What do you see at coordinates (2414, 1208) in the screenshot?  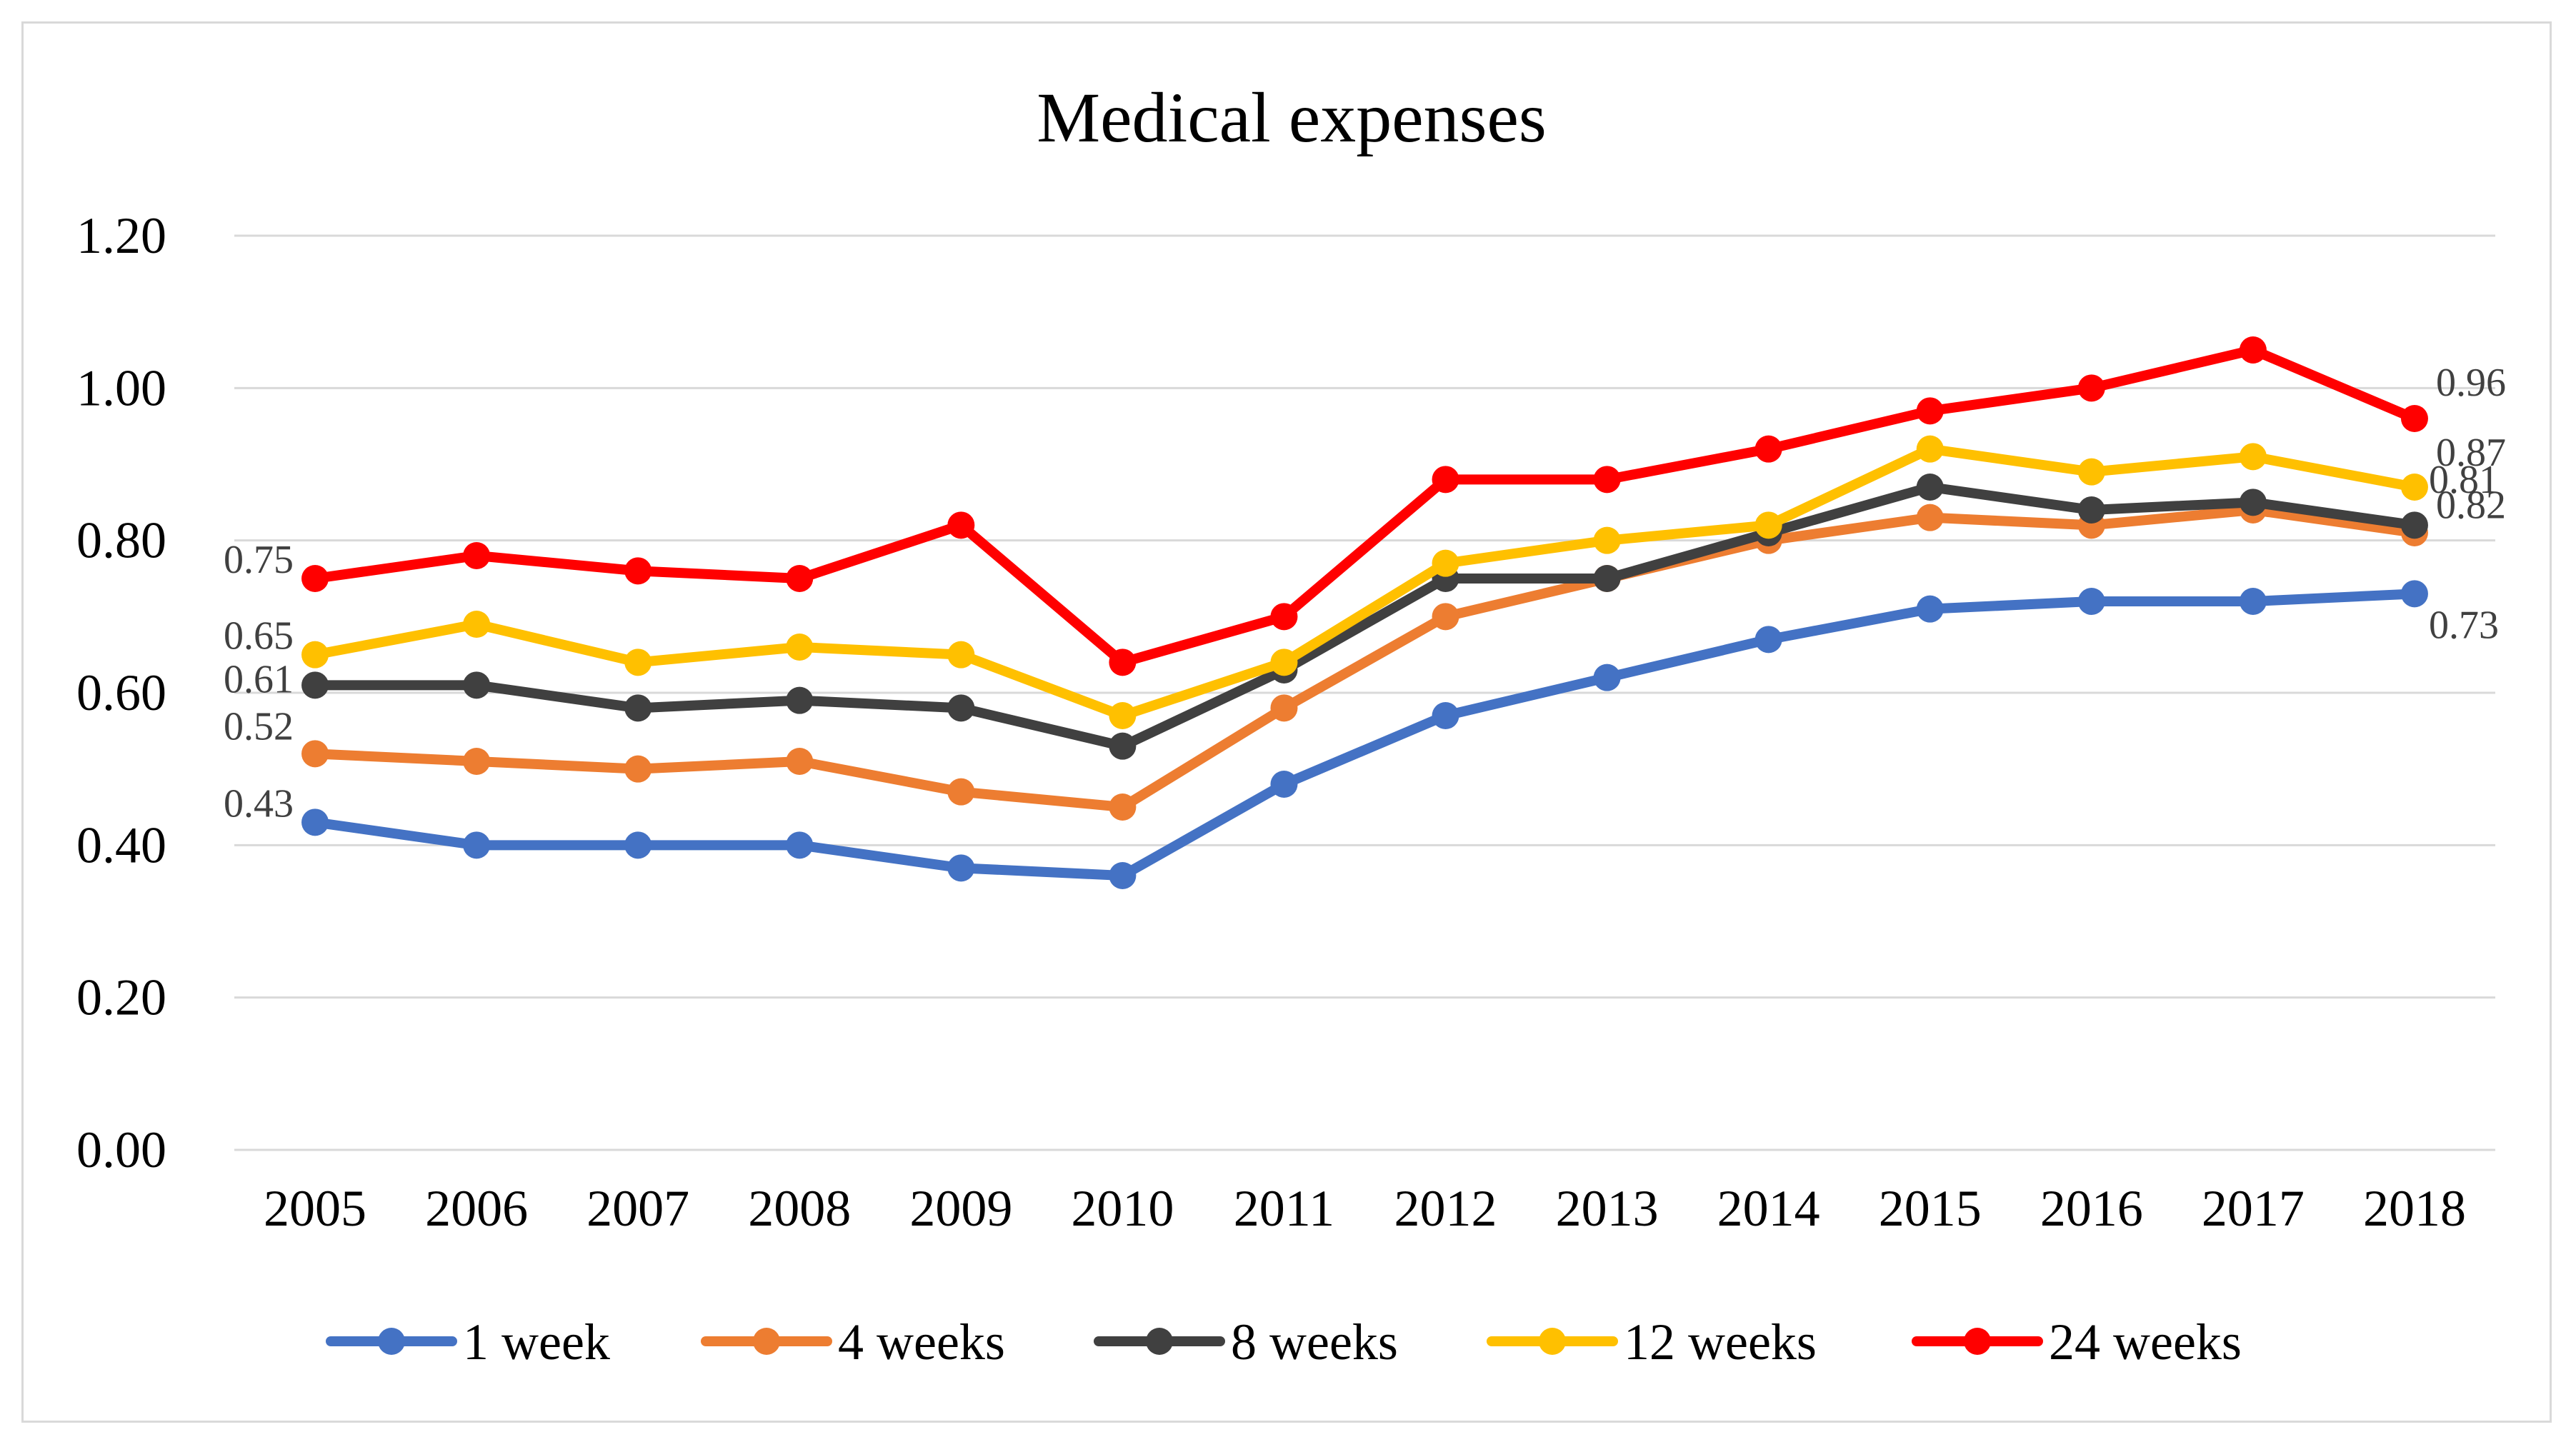 I see `x-tick-label: 2018` at bounding box center [2414, 1208].